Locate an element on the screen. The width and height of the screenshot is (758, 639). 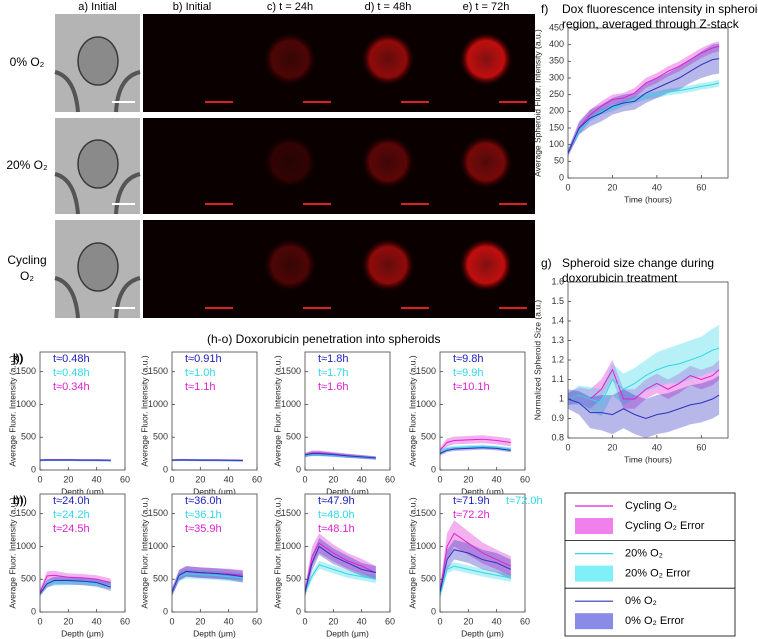
time-label: t≈36.0h is located at coordinates (203, 501).